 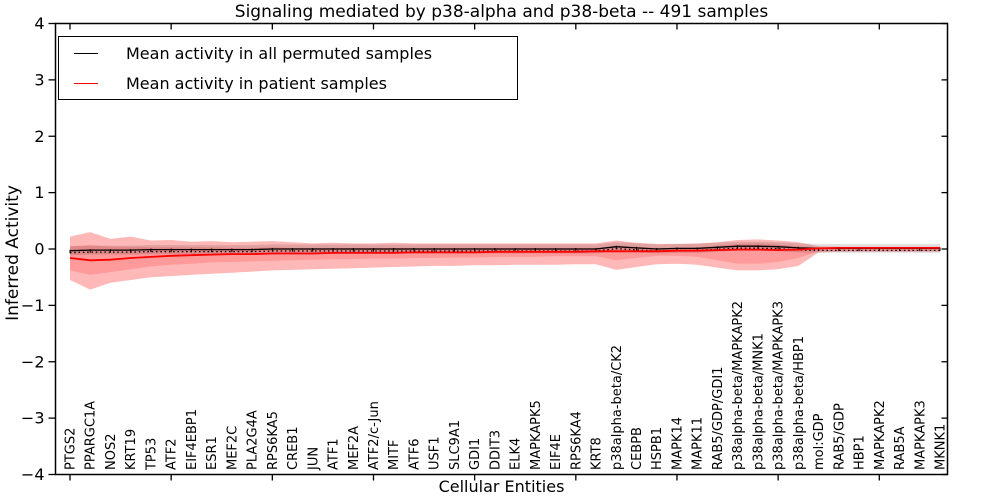 I want to click on x-category-label: HBP1, so click(x=860, y=452).